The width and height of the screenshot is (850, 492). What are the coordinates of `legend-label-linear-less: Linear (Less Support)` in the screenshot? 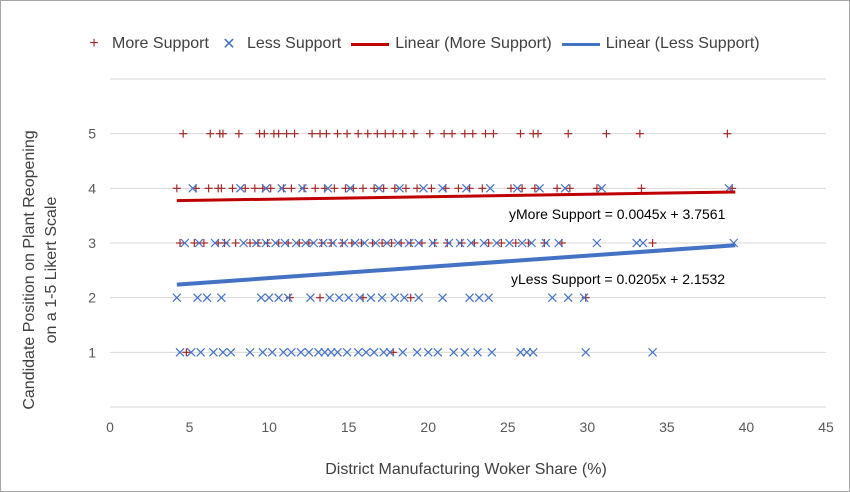 It's located at (682, 43).